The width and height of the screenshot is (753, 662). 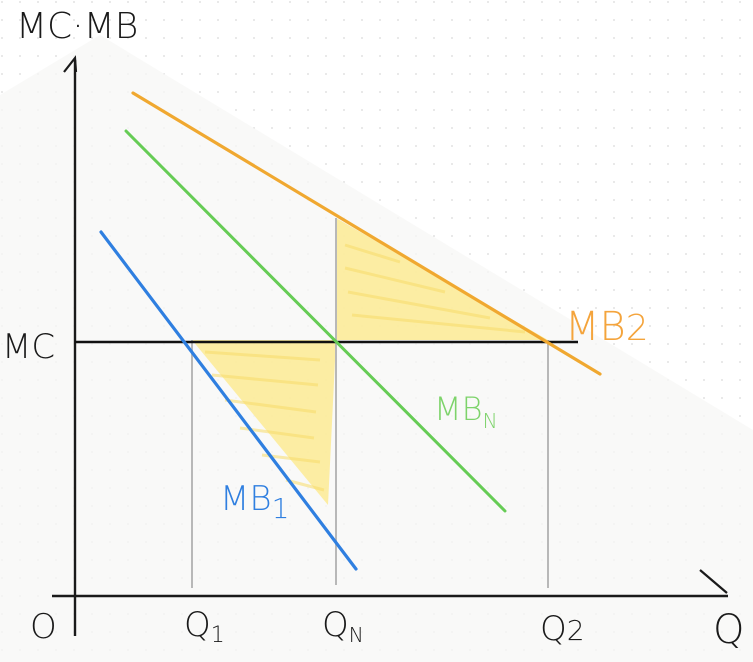 What do you see at coordinates (728, 630) in the screenshot?
I see `x-axis-label: Q` at bounding box center [728, 630].